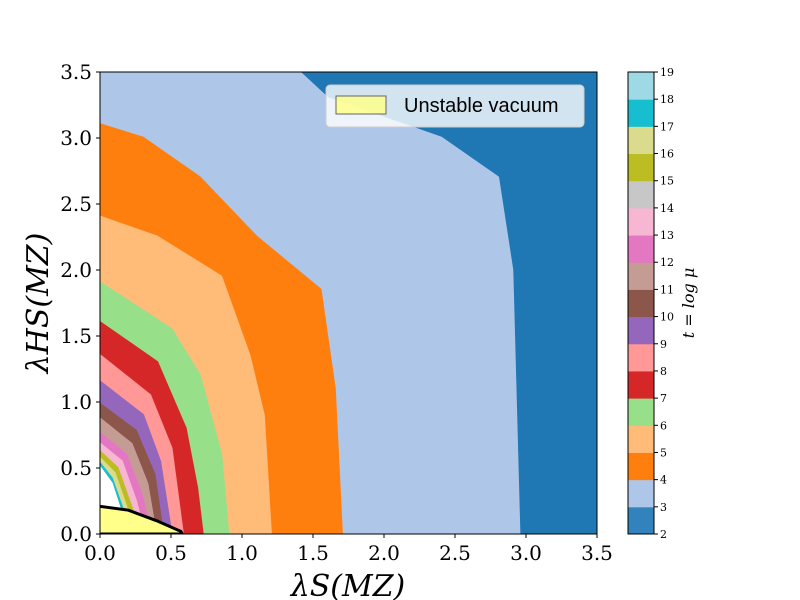 This screenshot has height=600, width=800. I want to click on y-tick-label: 0.5, so click(76, 468).